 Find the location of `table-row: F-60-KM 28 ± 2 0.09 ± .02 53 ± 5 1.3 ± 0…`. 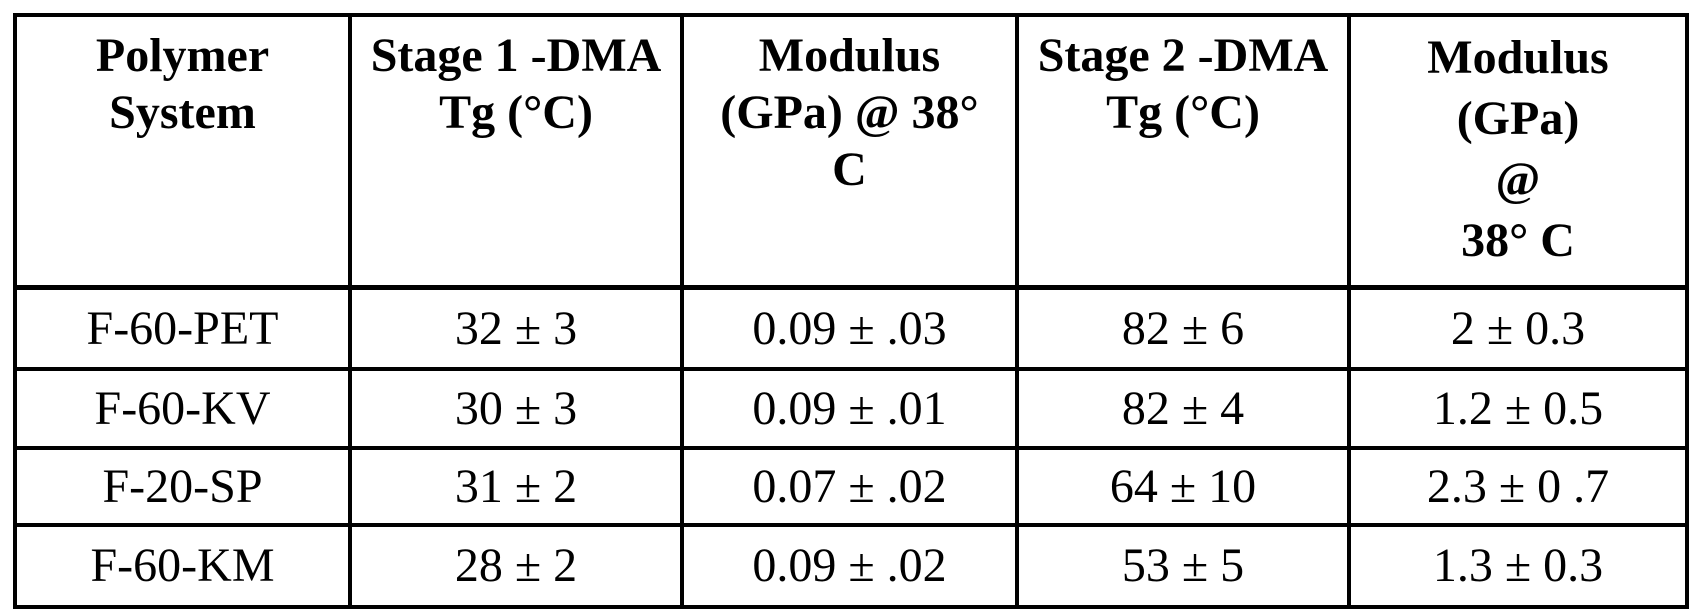

table-row: F-60-KM 28 ± 2 0.09 ± .02 53 ± 5 1.3 ± 0… is located at coordinates (851, 565).